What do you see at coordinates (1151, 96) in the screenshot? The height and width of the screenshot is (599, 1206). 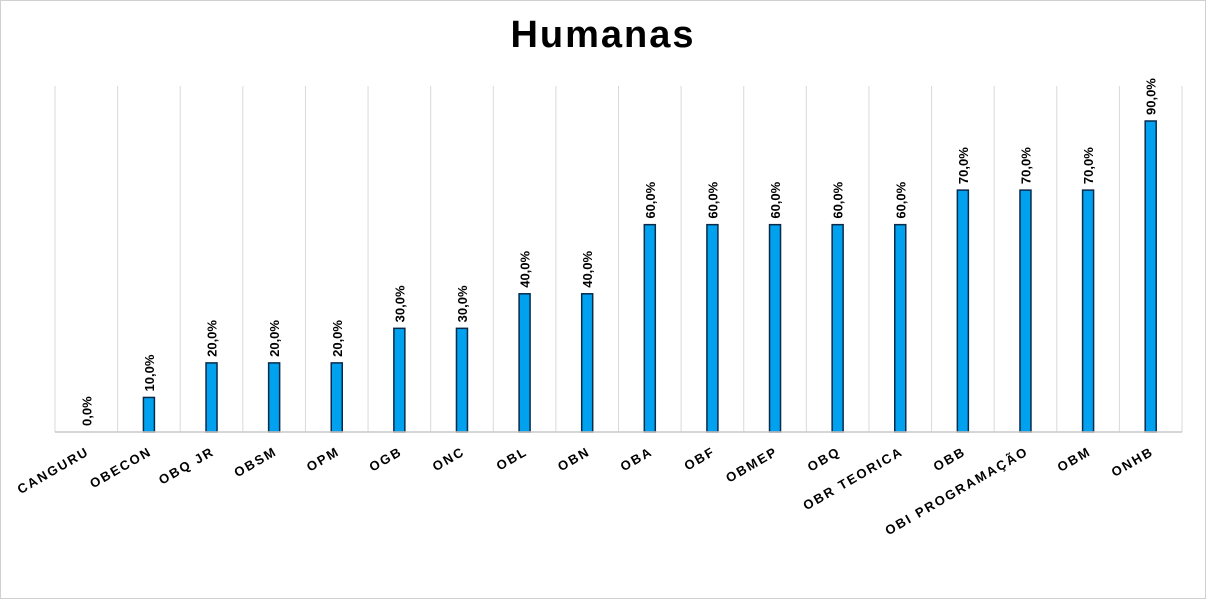 I see `data-label: 90,0%` at bounding box center [1151, 96].